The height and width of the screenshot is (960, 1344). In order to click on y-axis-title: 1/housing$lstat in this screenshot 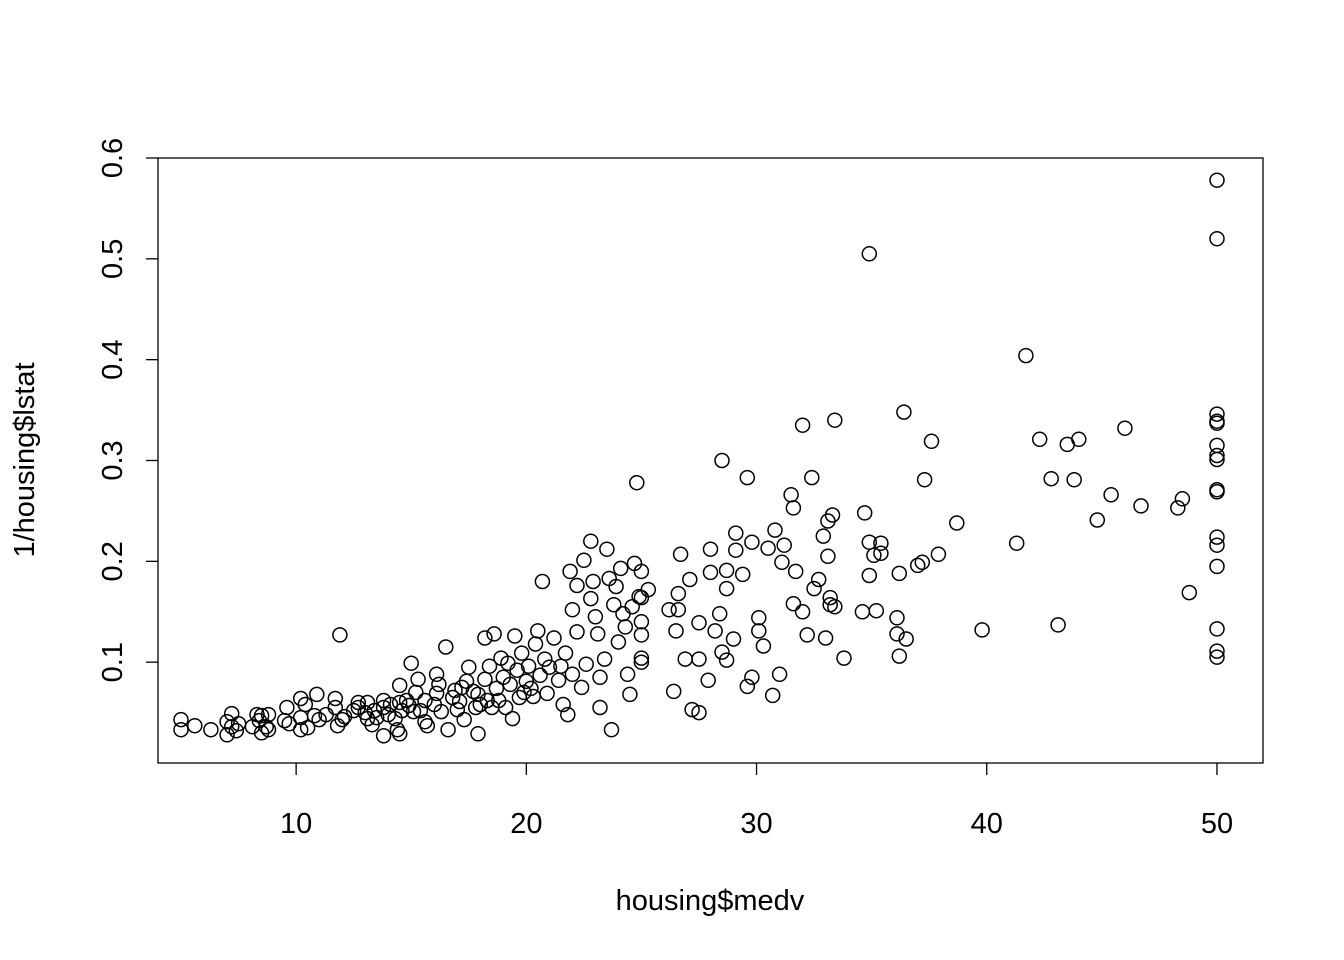, I will do `click(25, 459)`.